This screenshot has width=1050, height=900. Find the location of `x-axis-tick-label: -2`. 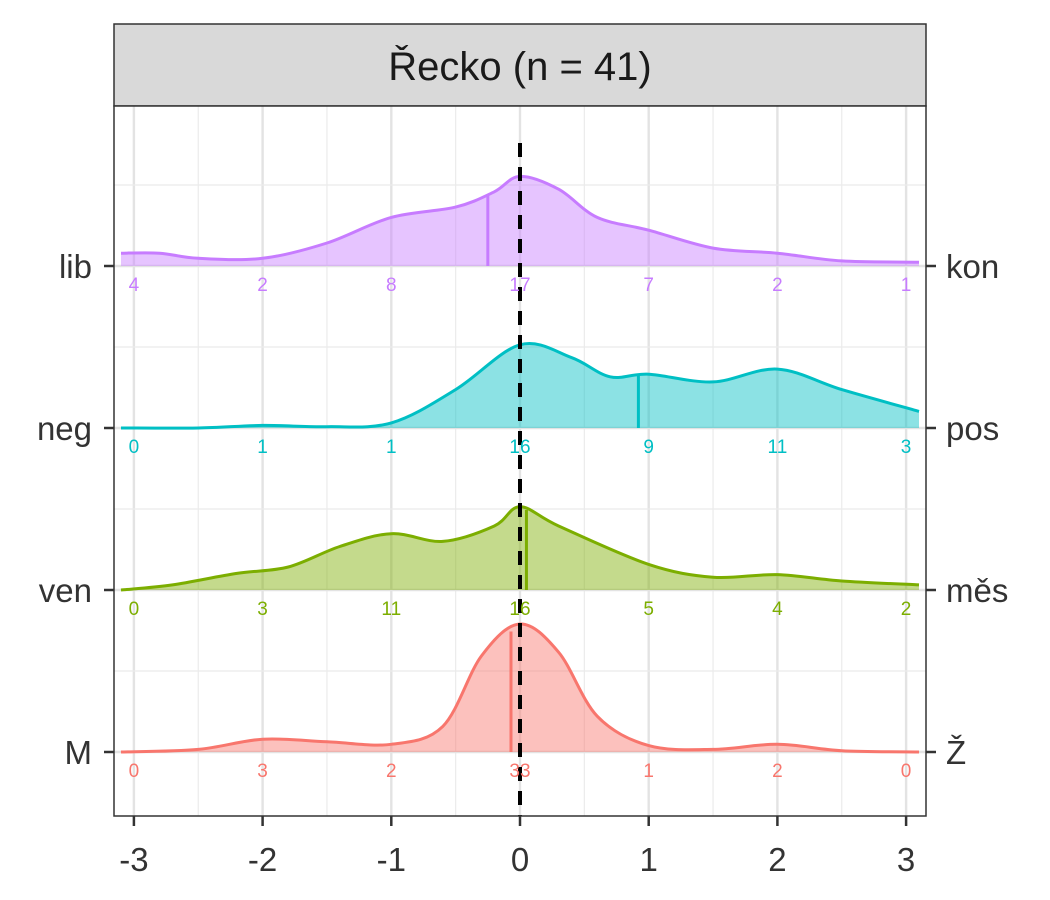

x-axis-tick-label: -2 is located at coordinates (262, 859).